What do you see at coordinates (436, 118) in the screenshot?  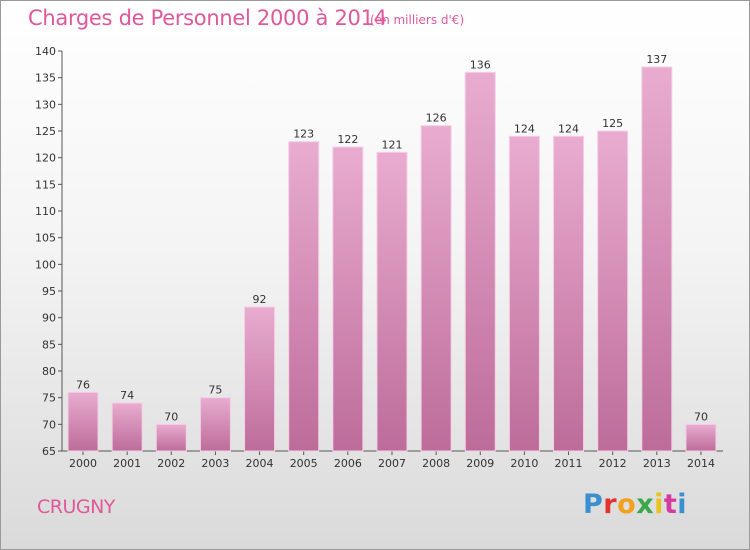 I see `value-label-2008: 126` at bounding box center [436, 118].